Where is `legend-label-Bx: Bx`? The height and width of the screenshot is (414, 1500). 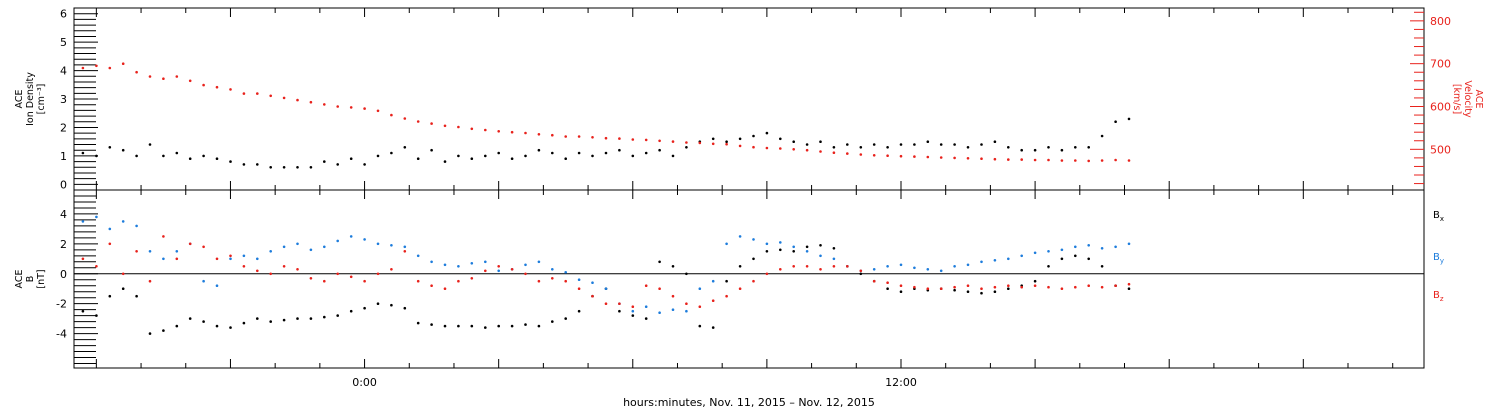
legend-label-Bx: Bx is located at coordinates (1438, 216).